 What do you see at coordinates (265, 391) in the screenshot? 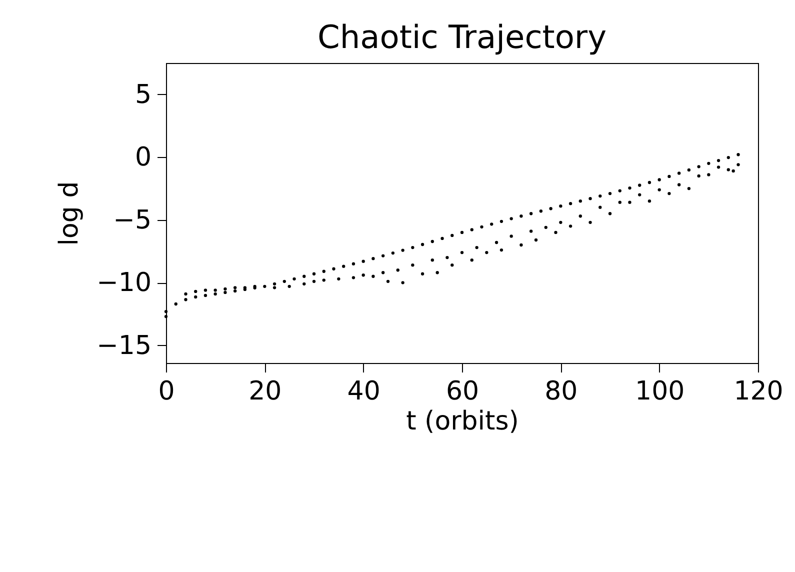
I see `x-tick-label: 20` at bounding box center [265, 391].